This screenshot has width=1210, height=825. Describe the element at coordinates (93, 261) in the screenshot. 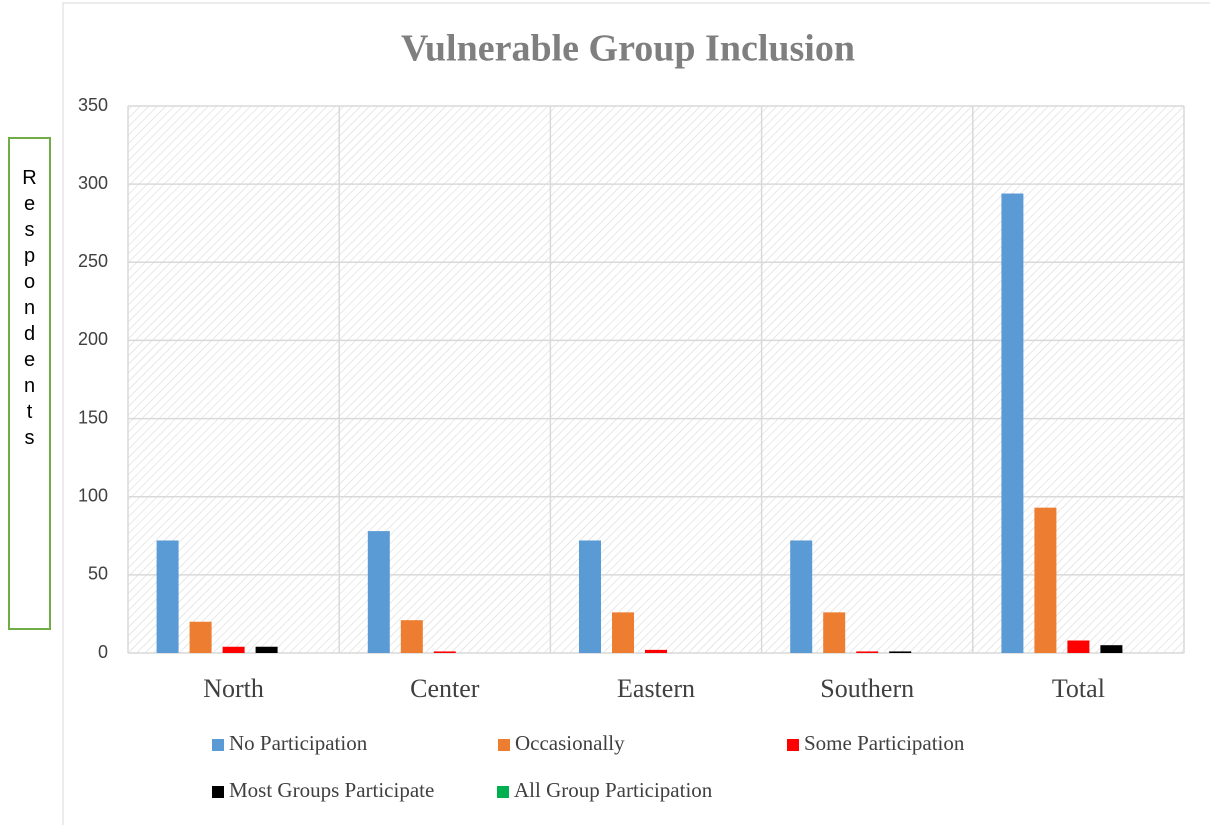

I see `y-tick-label: 250` at that location.